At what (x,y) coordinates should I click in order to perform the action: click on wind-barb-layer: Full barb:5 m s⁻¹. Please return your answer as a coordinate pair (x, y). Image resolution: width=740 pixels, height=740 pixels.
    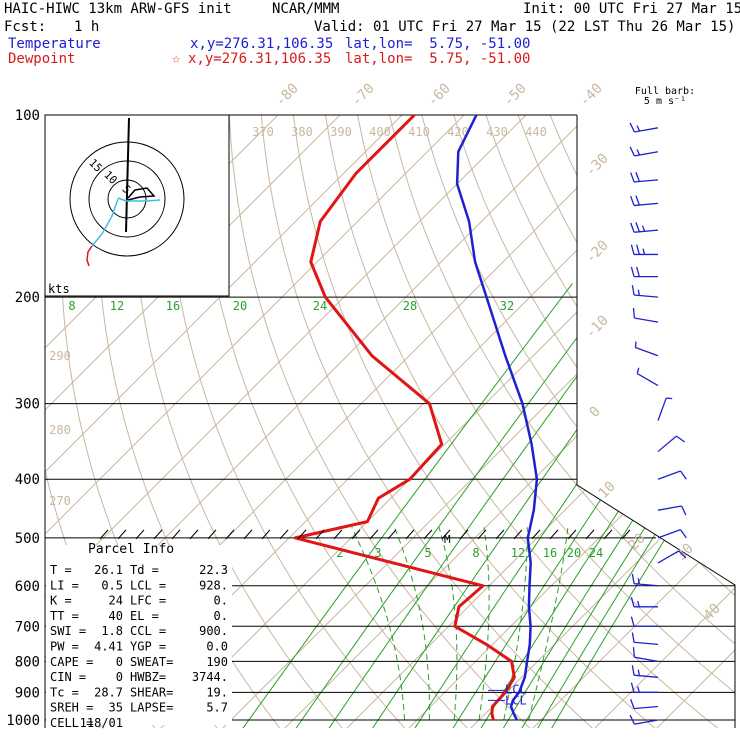
    Looking at the image, I should click on (662, 405).